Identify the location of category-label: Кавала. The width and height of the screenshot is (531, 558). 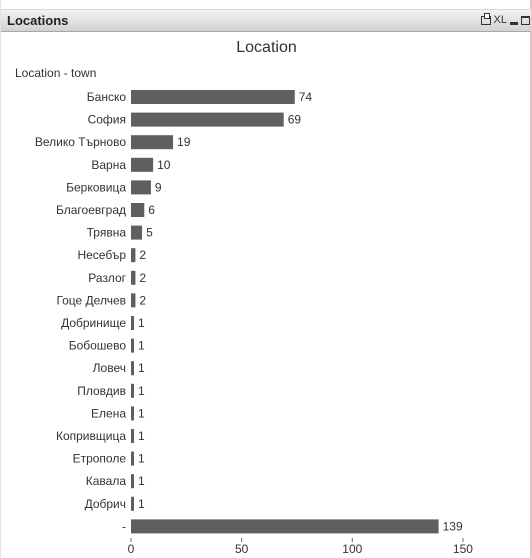
(106, 481).